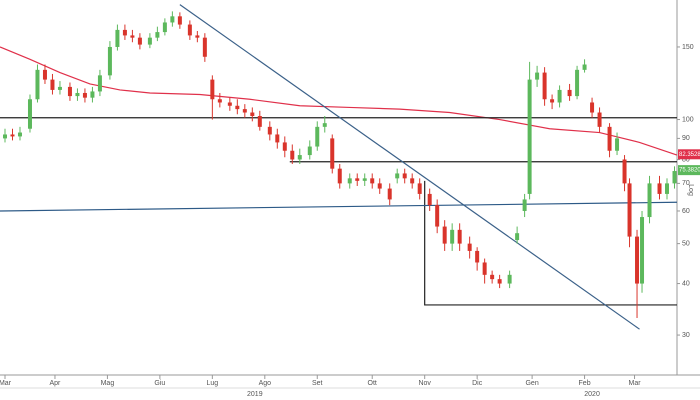 The height and width of the screenshot is (400, 700). What do you see at coordinates (688, 47) in the screenshot?
I see `y-tick-label: 150` at bounding box center [688, 47].